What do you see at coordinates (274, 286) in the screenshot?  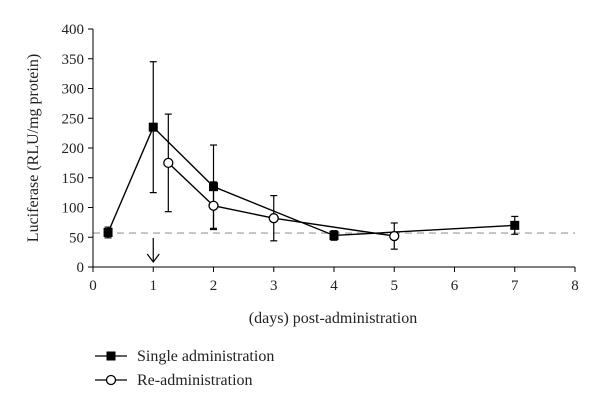 I see `x-tick-label: 3` at bounding box center [274, 286].